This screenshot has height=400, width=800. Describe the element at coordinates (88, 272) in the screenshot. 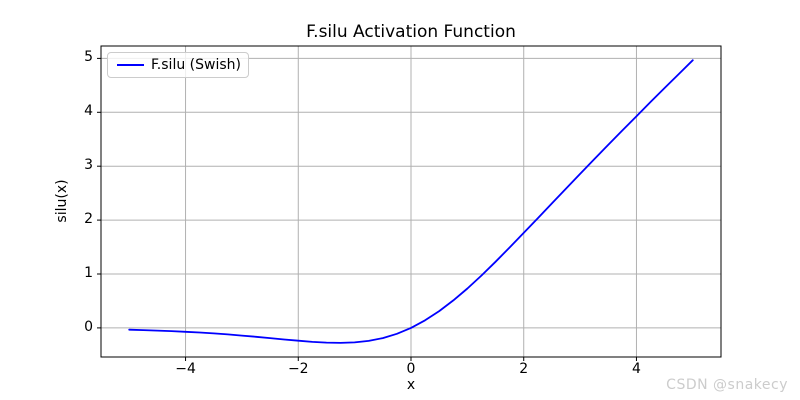

I see `y-tick-label: 1` at that location.